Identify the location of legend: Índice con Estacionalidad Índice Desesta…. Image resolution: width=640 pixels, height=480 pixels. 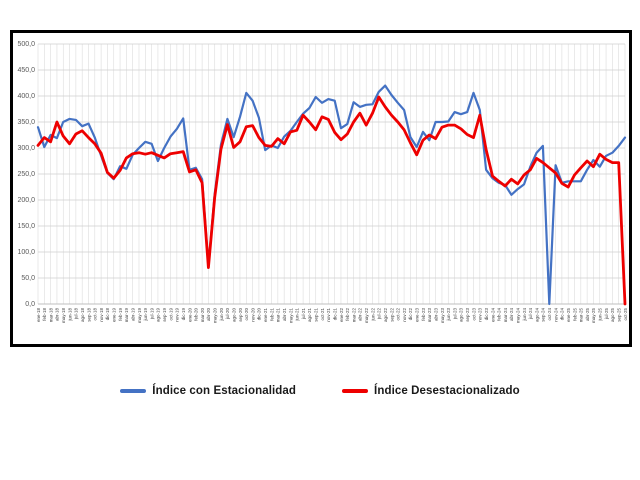
(320, 391).